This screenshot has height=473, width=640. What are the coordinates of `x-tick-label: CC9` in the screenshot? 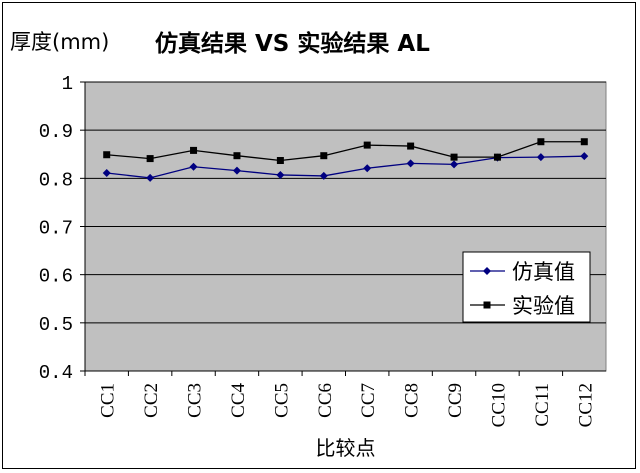 It's located at (455, 400).